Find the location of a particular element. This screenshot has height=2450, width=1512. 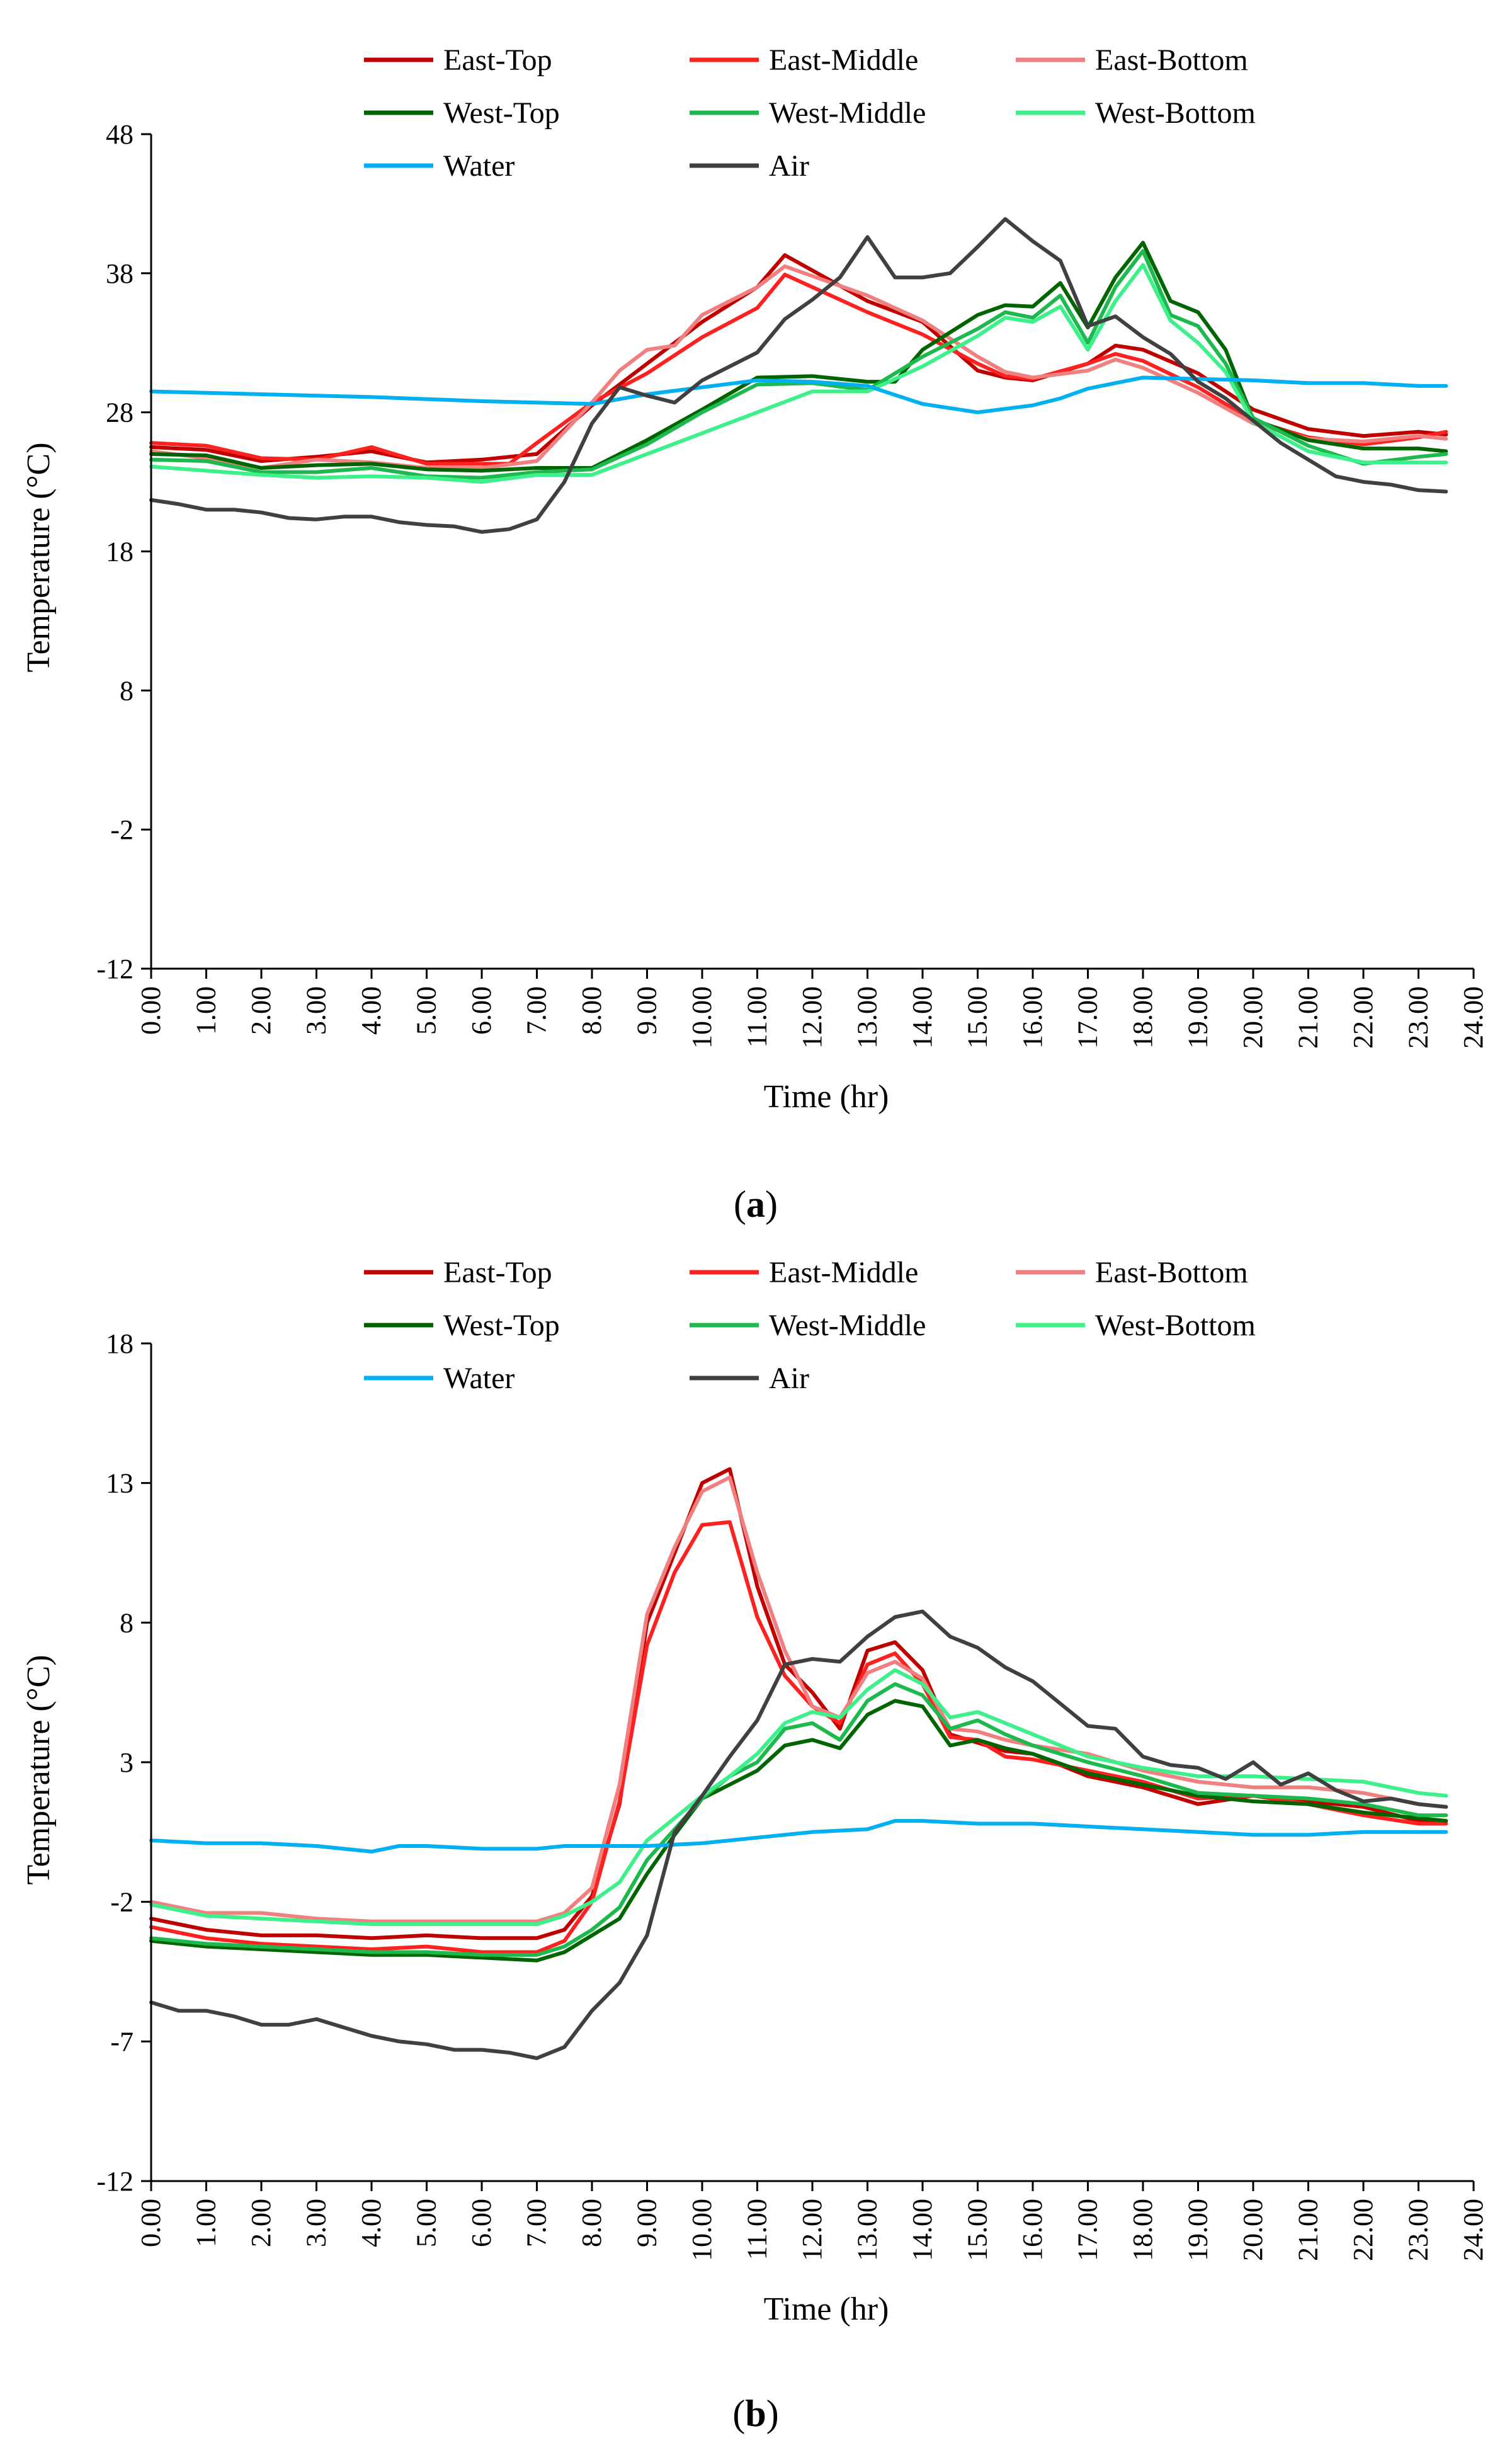

x-tick-label: 23.00 is located at coordinates (1419, 1017).